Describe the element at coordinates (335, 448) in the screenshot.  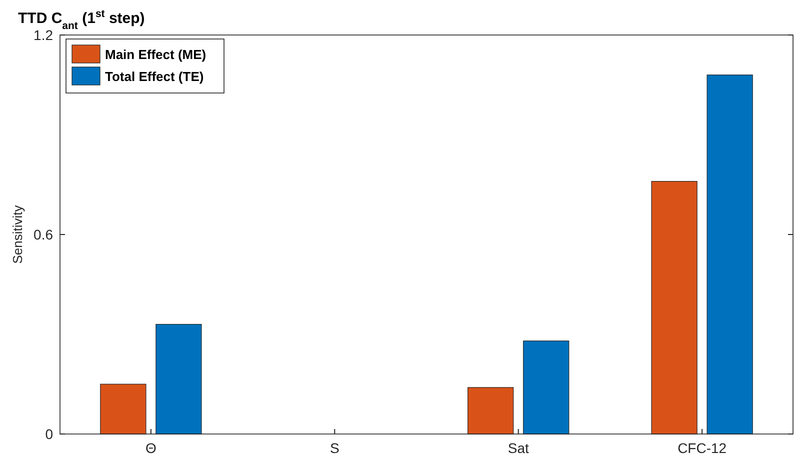
I see `x-tick-label: S` at that location.